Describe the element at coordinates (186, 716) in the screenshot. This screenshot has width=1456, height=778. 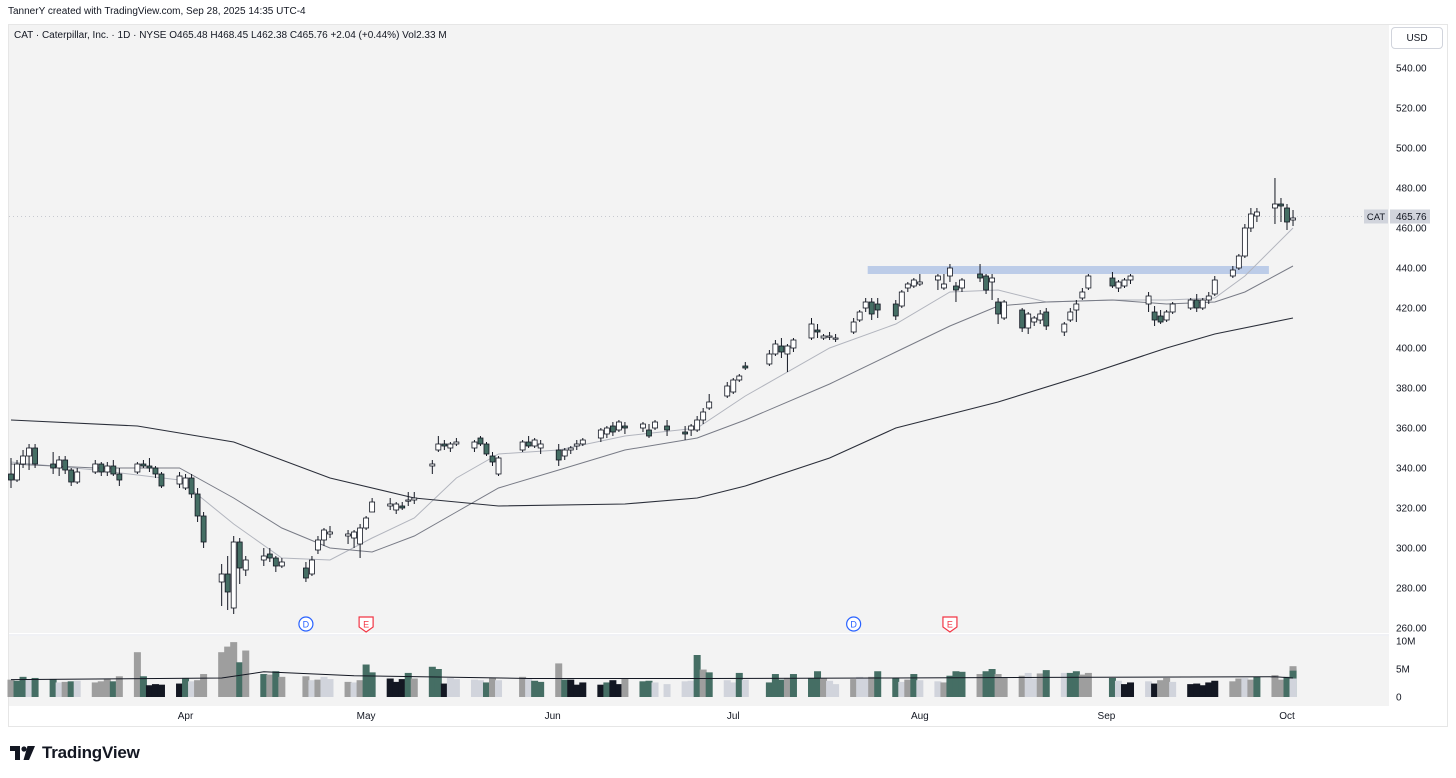
I see `x-tick-label: Apr` at that location.